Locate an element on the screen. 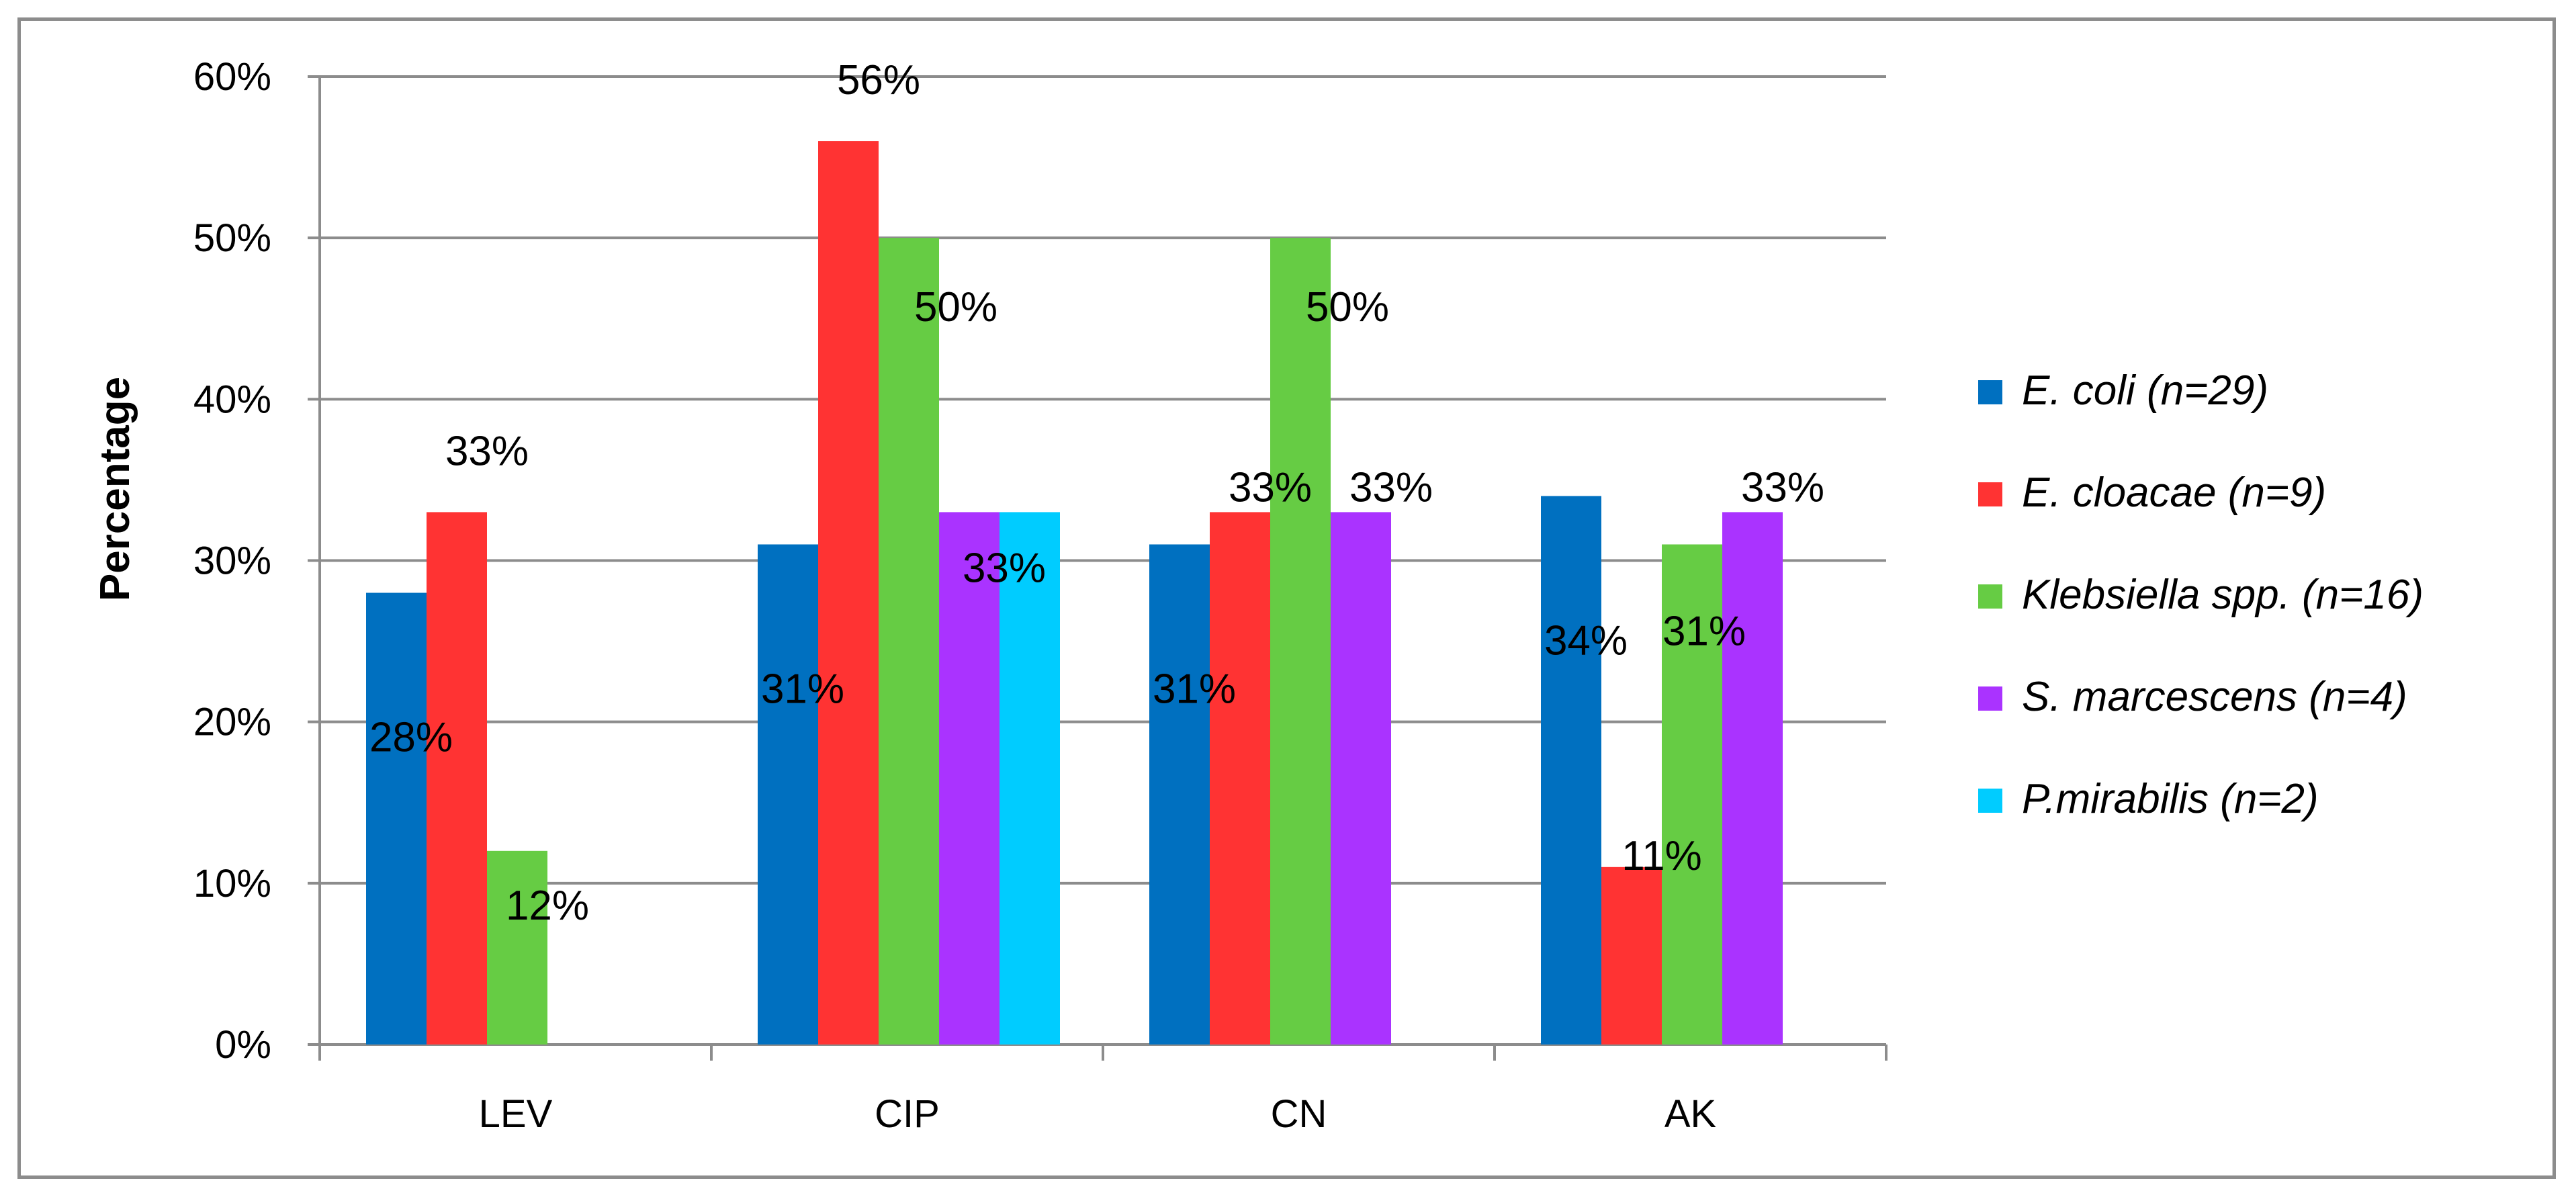  x-tick-label: CN is located at coordinates (1299, 1114).